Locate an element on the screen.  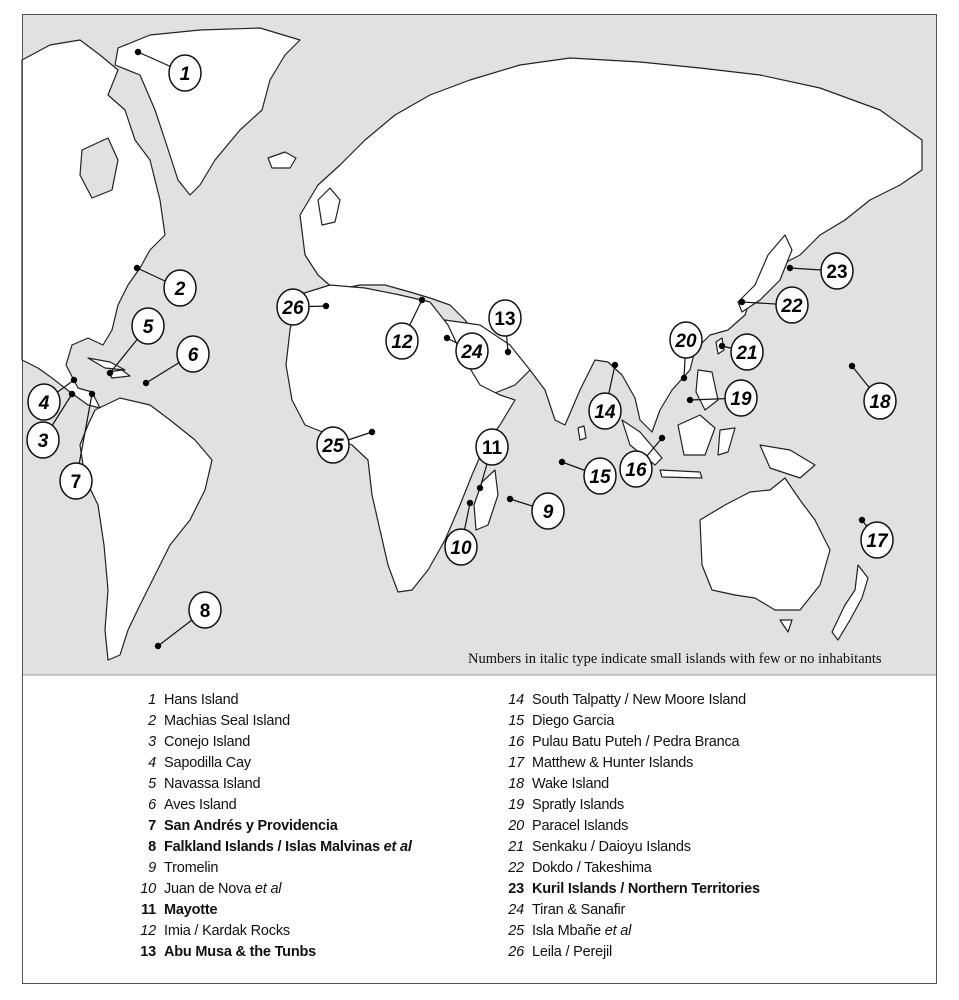
marker-3: 3 is located at coordinates (51, 424).